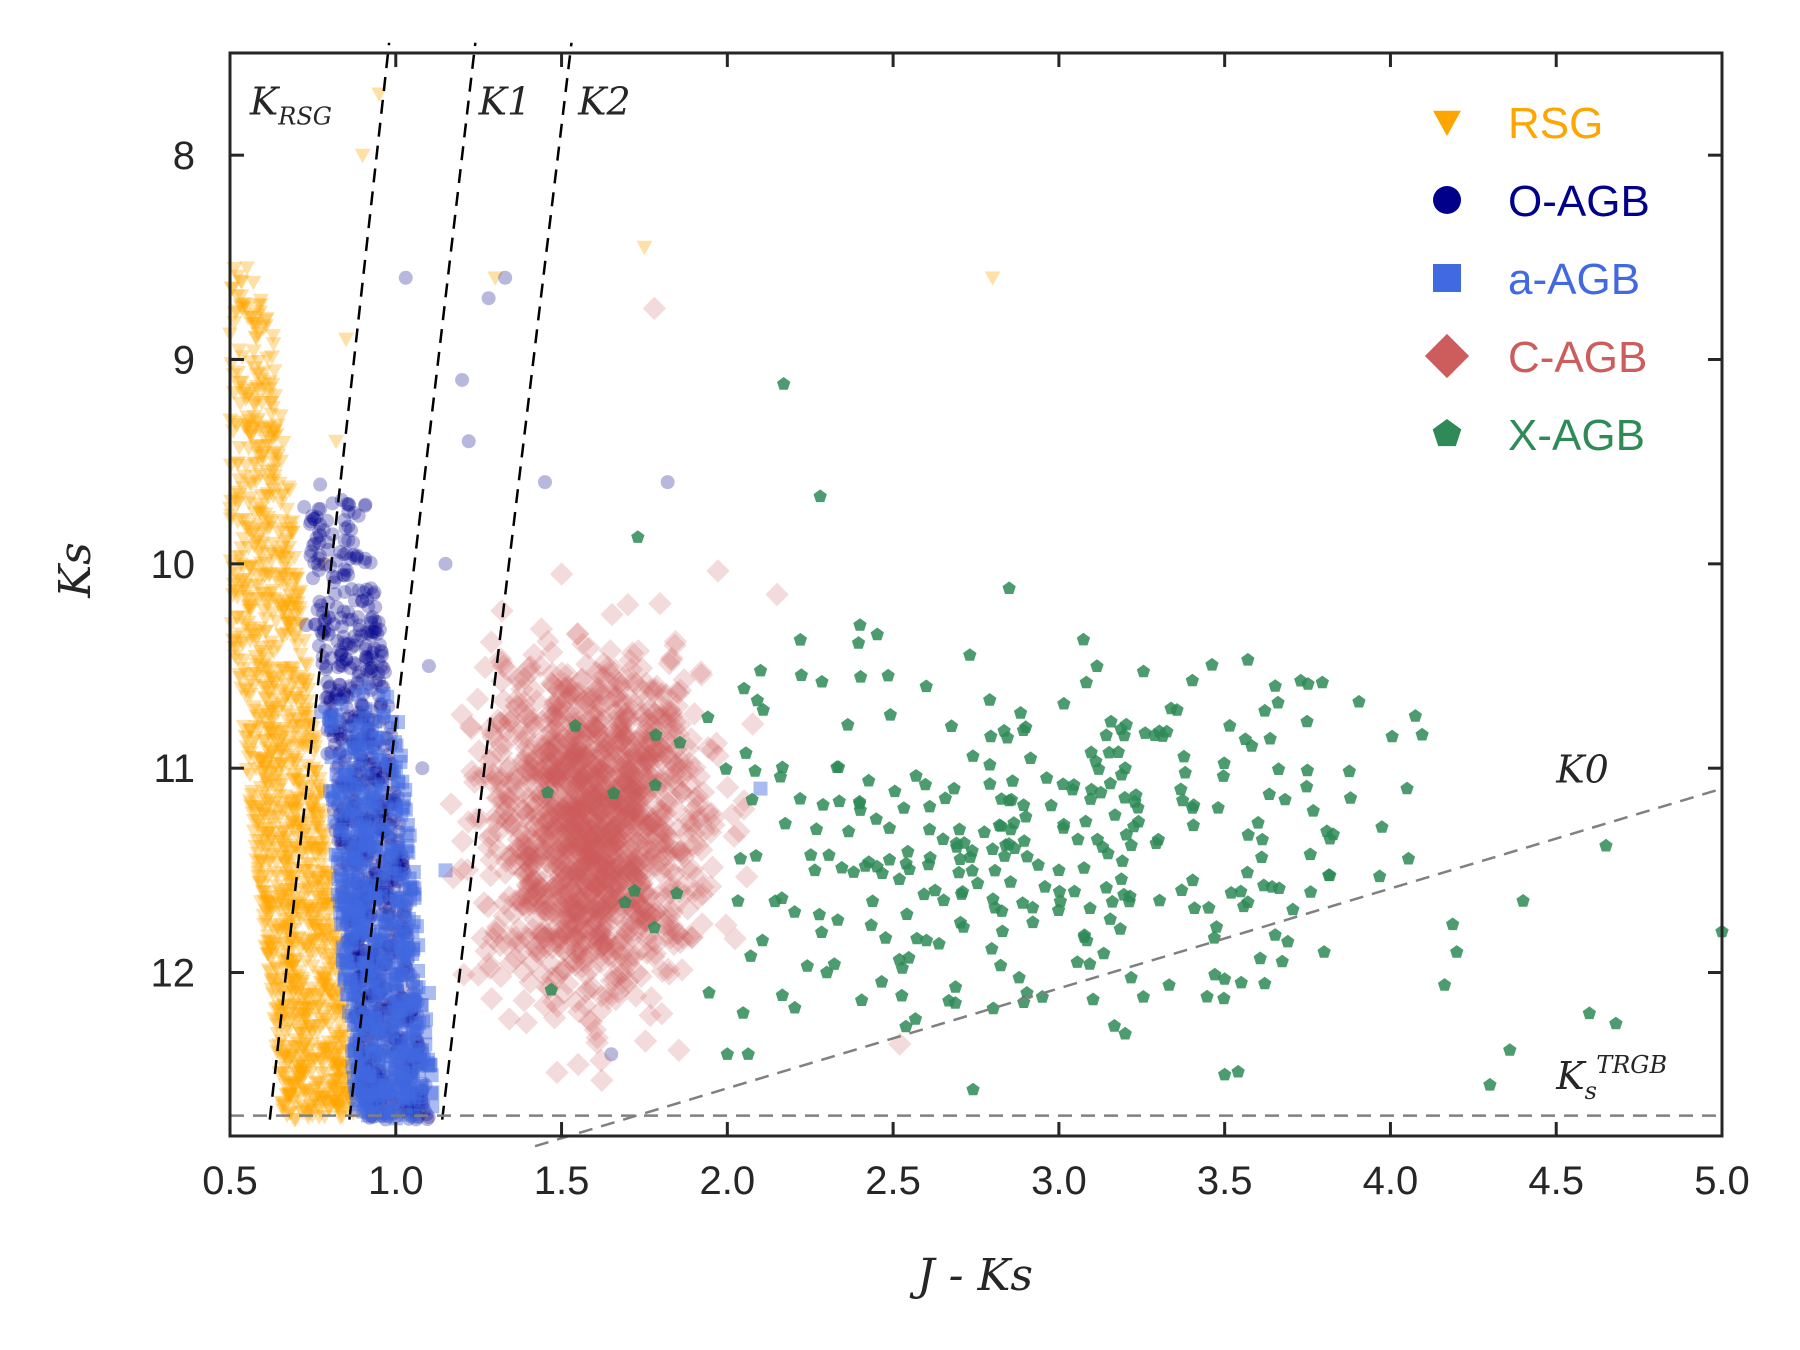 The image size is (1800, 1350). Describe the element at coordinates (290, 104) in the screenshot. I see `annotation-krsg: KRSG` at that location.